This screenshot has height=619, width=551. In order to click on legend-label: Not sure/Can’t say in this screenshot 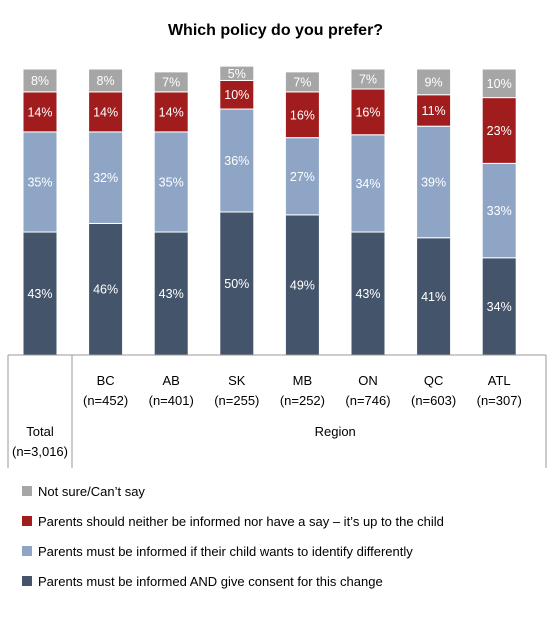, I will do `click(91, 491)`.